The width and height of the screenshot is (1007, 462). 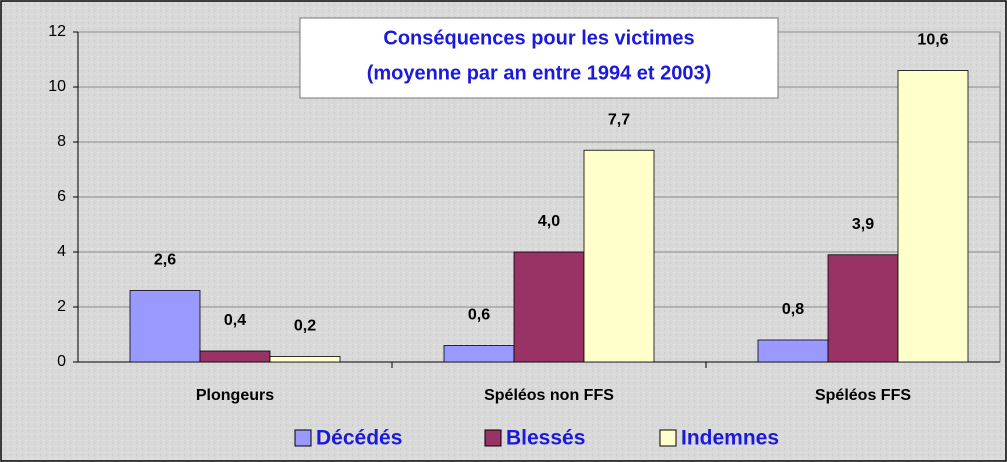 What do you see at coordinates (479, 315) in the screenshot?
I see `data-label: 0,6` at bounding box center [479, 315].